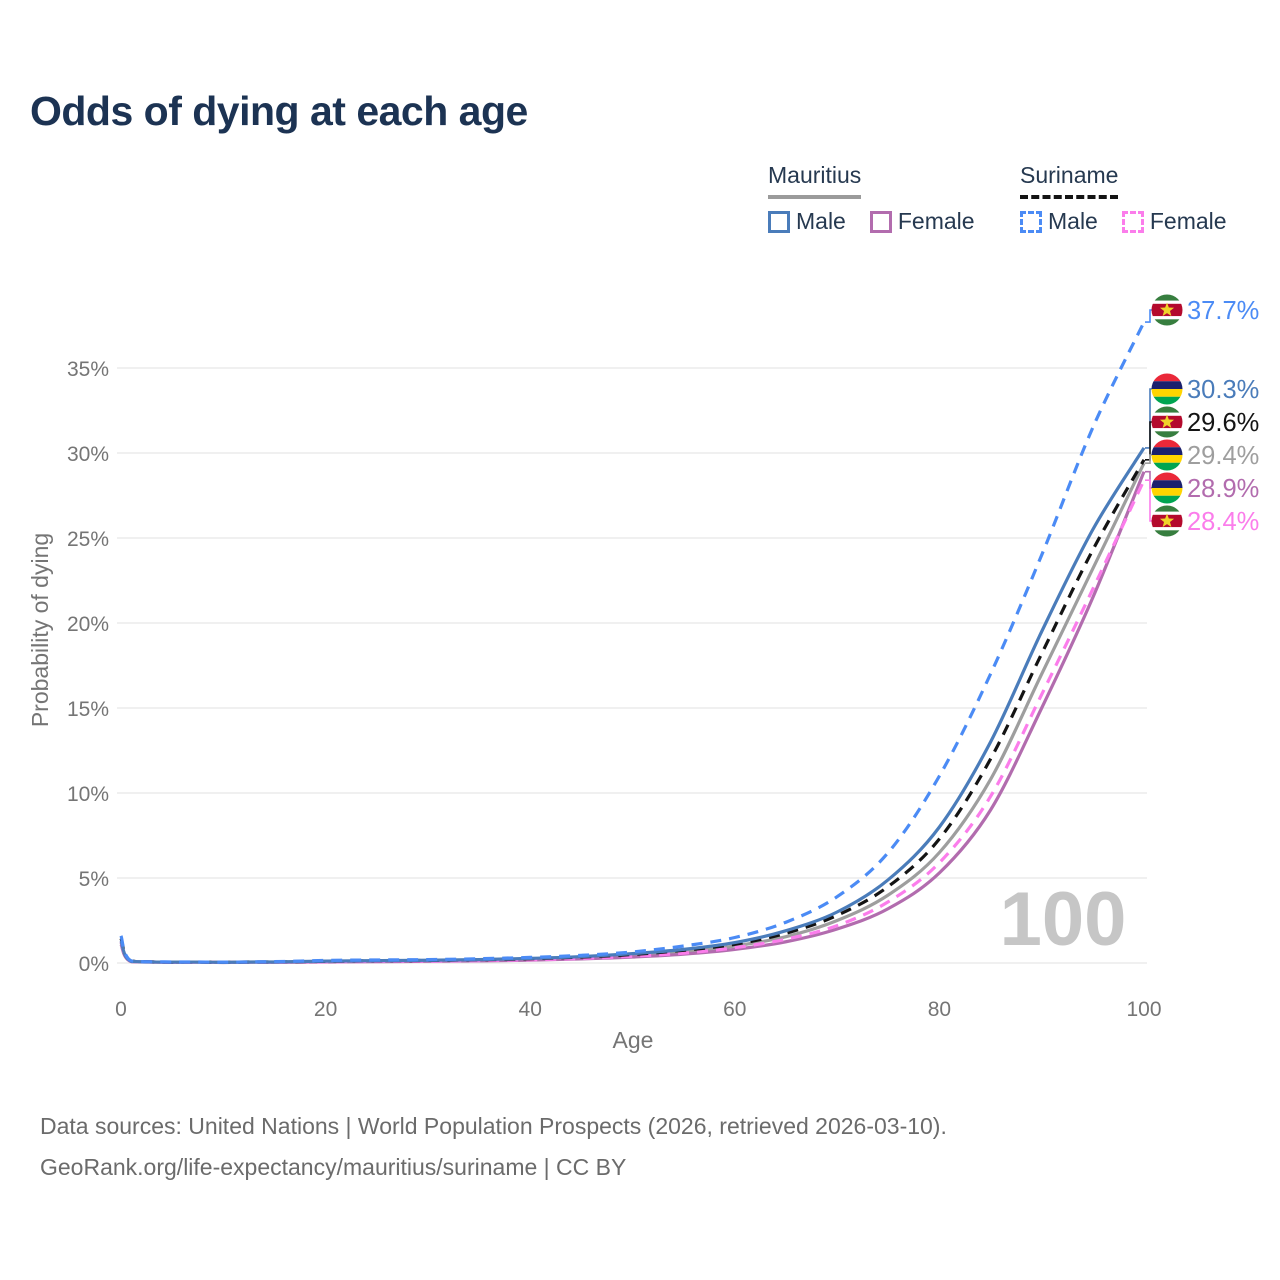 The height and width of the screenshot is (1280, 1280). Describe the element at coordinates (121, 1009) in the screenshot. I see `x-tick-label: 0` at that location.